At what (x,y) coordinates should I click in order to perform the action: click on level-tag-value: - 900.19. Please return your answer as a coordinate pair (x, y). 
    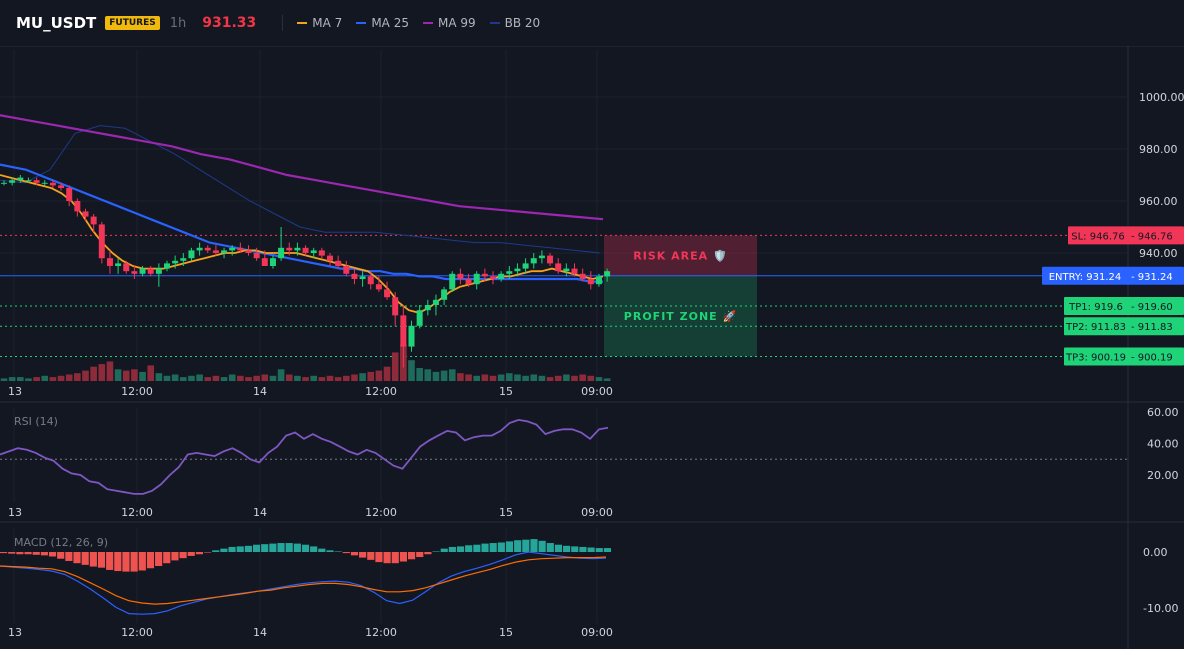
    Looking at the image, I should click on (1152, 358).